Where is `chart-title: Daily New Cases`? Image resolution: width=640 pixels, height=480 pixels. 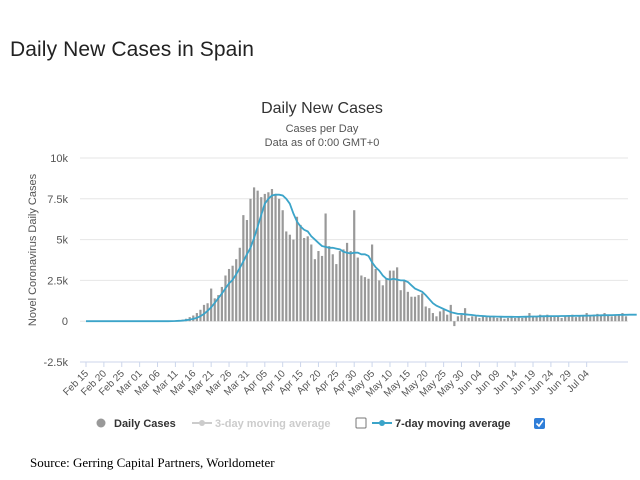 chart-title: Daily New Cases is located at coordinates (322, 108).